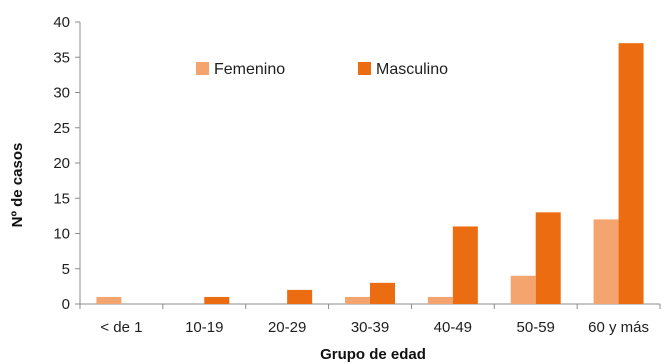 Image resolution: width=666 pixels, height=364 pixels. I want to click on y-tick-label: 0, so click(66, 304).